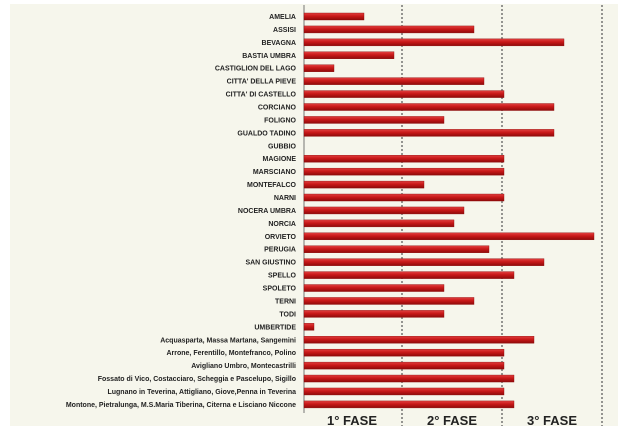 Image resolution: width=644 pixels, height=429 pixels. Describe the element at coordinates (277, 108) in the screenshot. I see `category-label: CORCIANO` at that location.